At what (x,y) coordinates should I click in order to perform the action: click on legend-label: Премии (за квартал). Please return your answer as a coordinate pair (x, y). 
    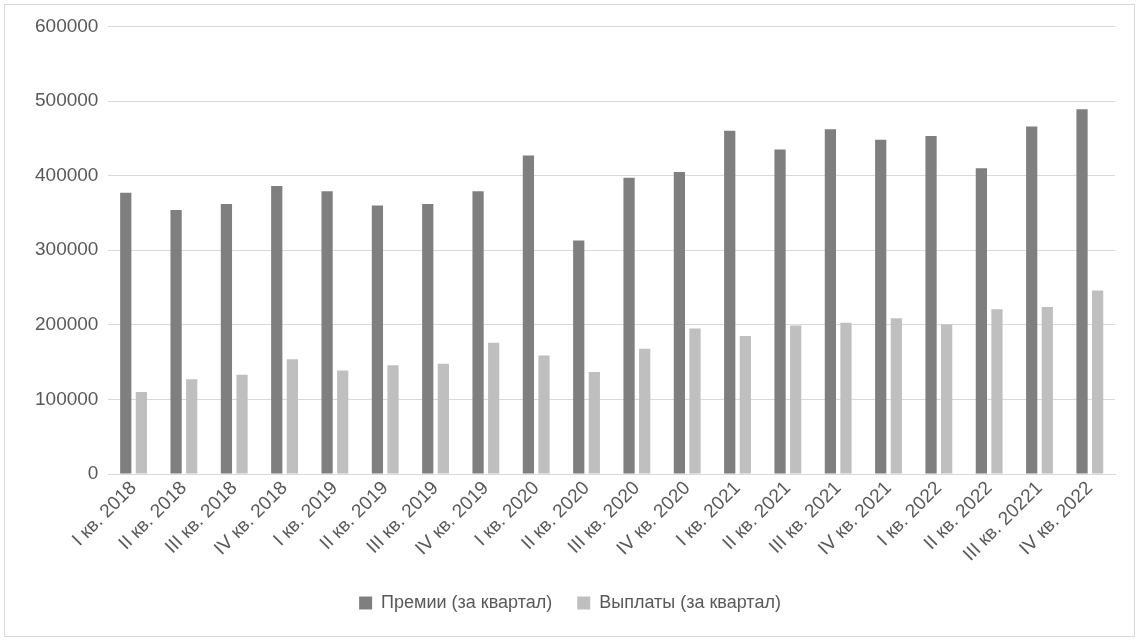
    Looking at the image, I should click on (467, 601).